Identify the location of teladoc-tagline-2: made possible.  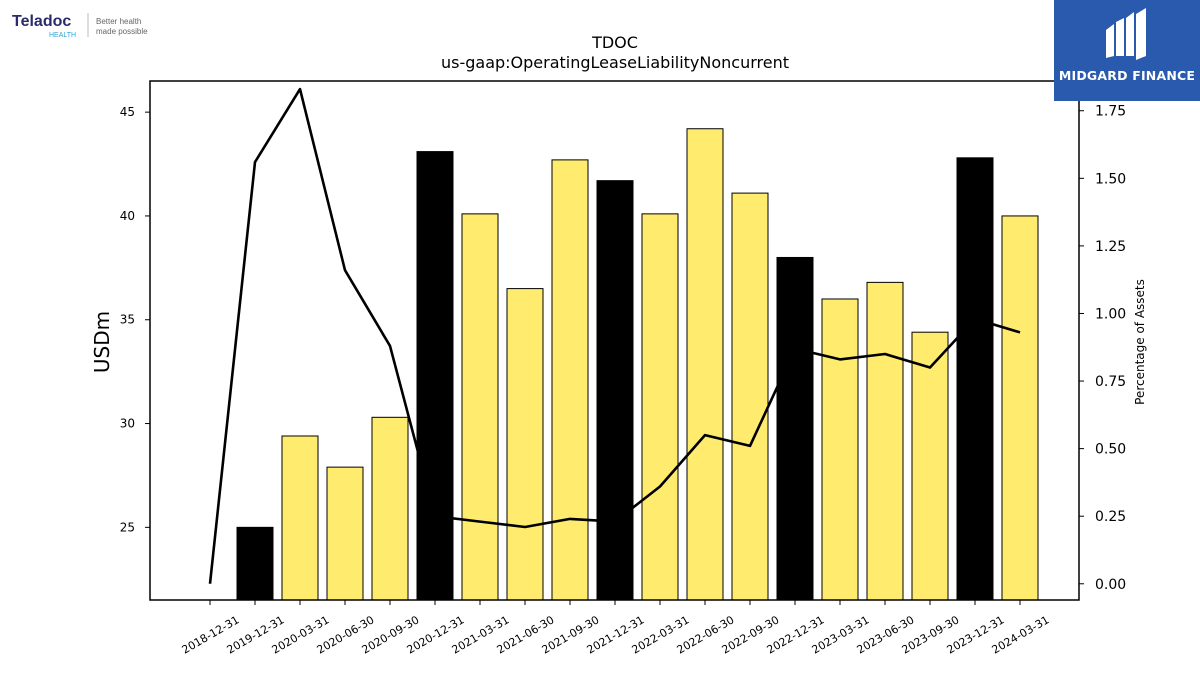
(122, 31).